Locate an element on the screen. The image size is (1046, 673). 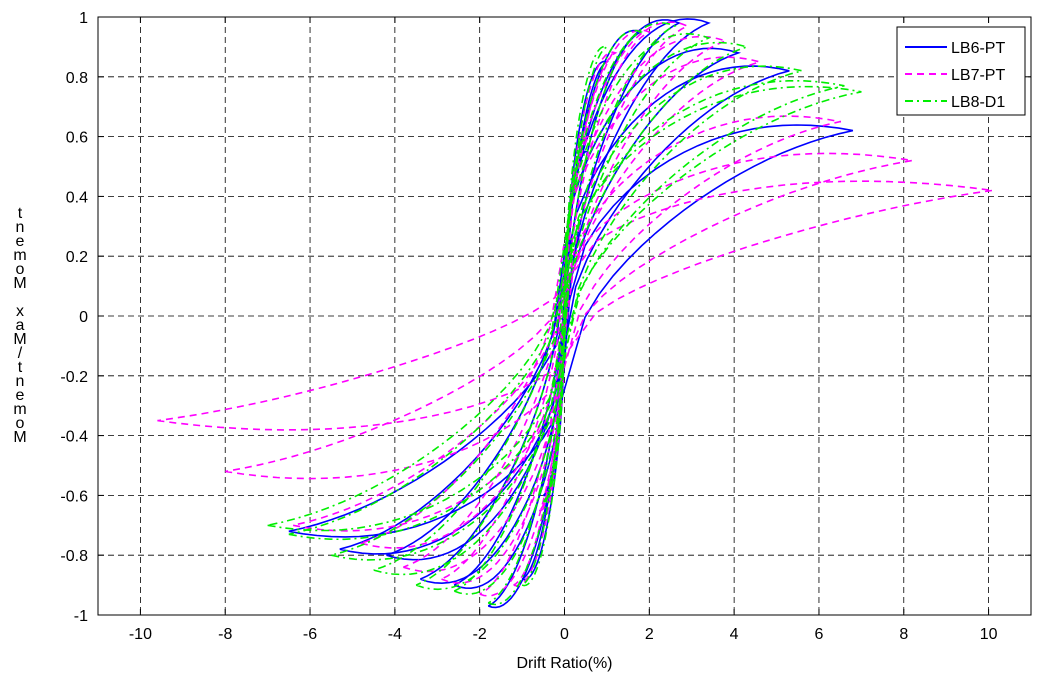
y-tick-label: -1 is located at coordinates (81, 616).